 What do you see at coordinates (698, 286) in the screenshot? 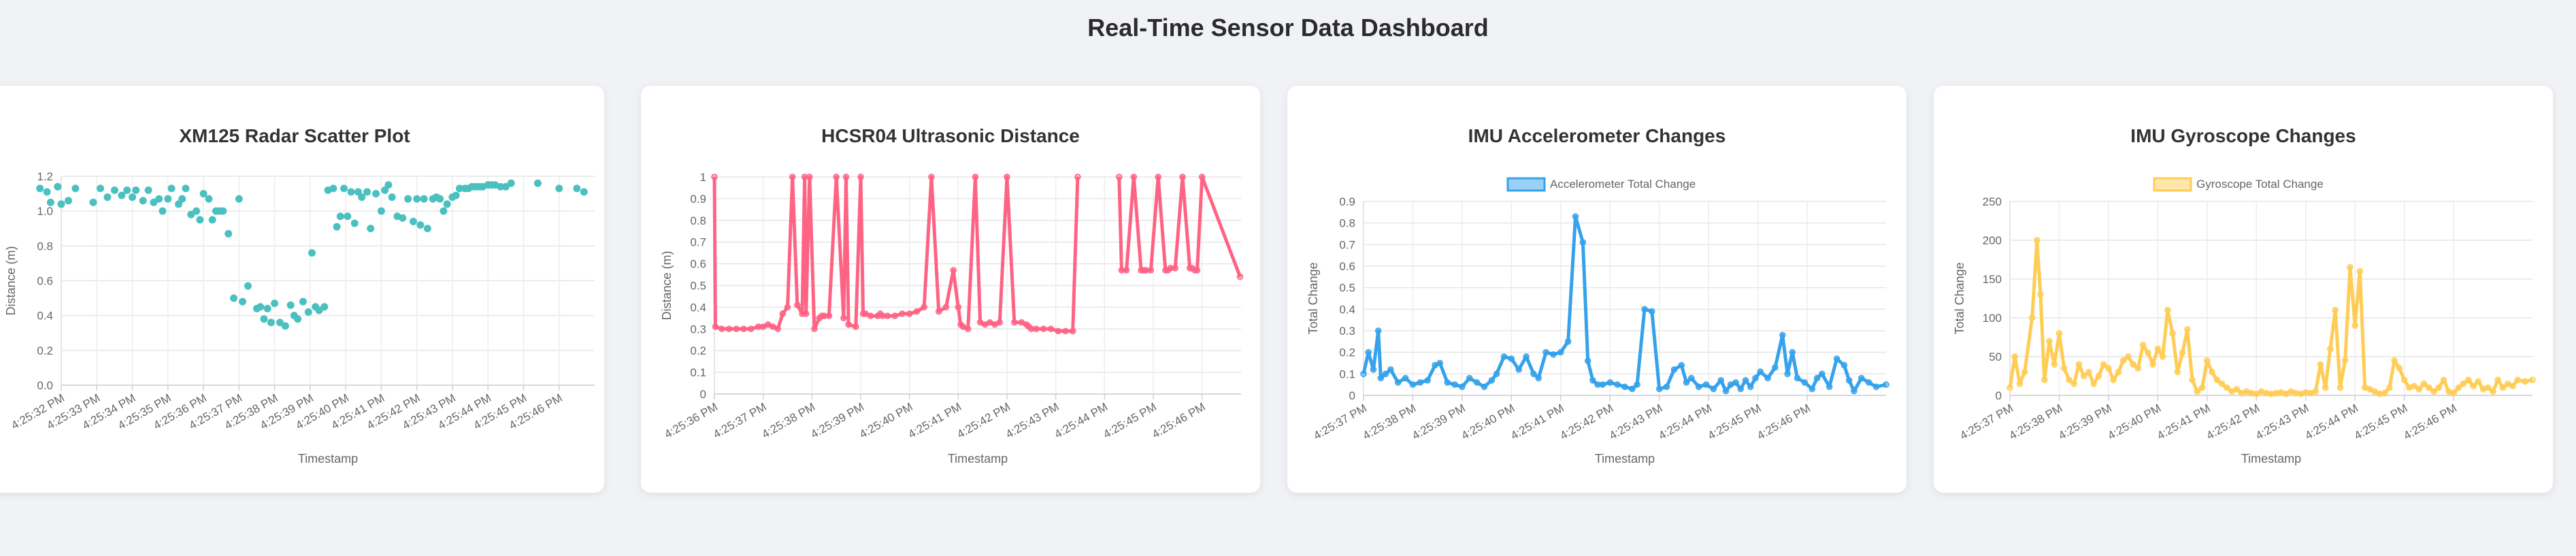
I see `y-tick-label: 0.5` at bounding box center [698, 286].